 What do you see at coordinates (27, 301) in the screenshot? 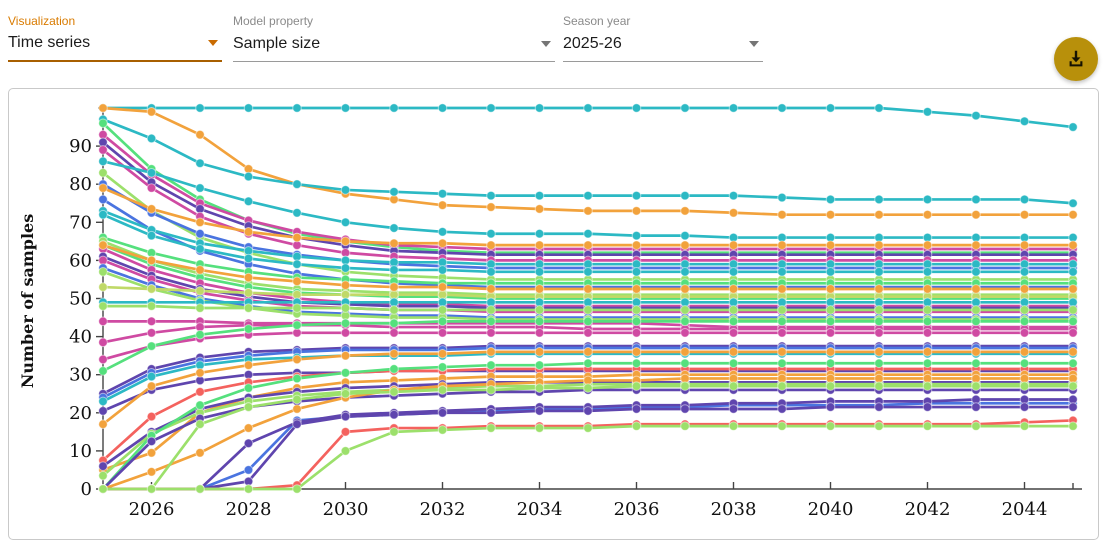
I see `y-axis-title: Number of samples` at bounding box center [27, 301].